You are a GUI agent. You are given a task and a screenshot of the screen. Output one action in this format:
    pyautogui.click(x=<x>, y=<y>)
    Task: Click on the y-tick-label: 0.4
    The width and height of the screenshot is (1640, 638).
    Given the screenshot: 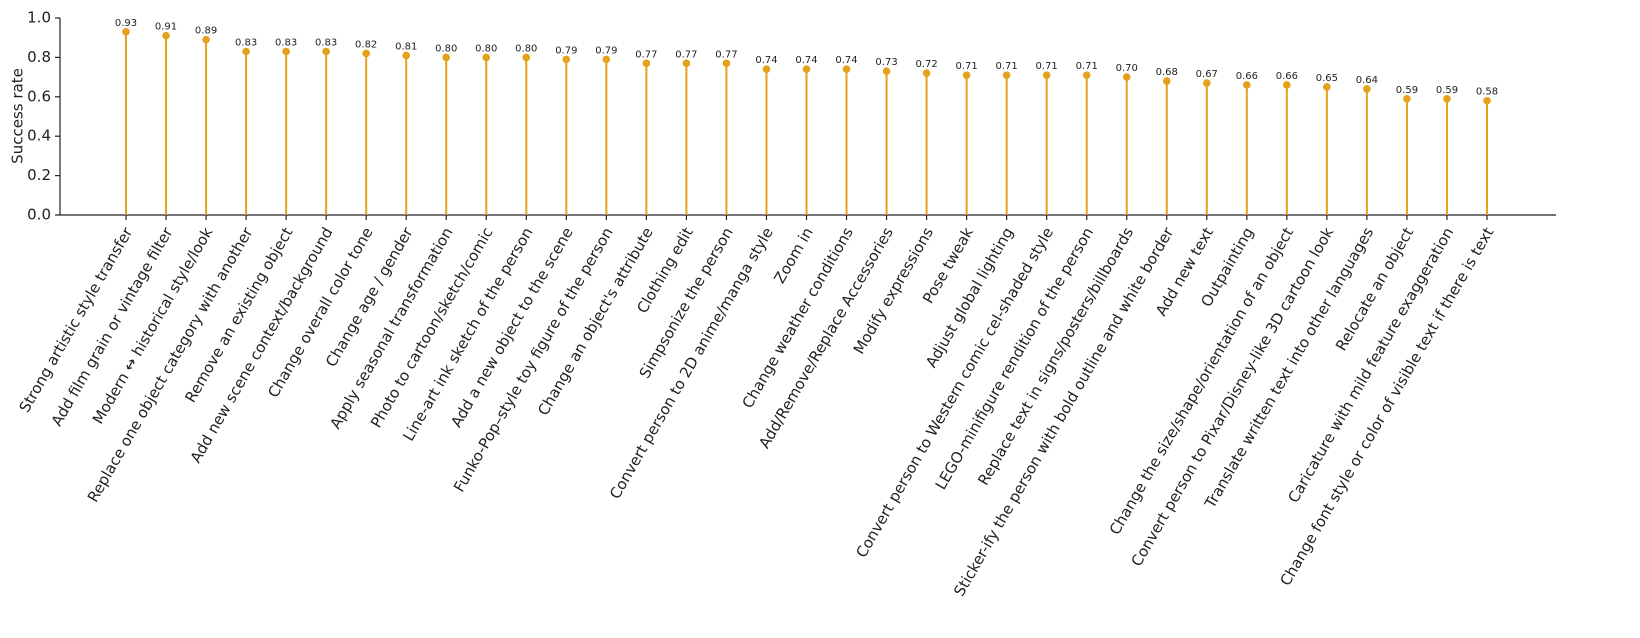 What is the action you would take?
    pyautogui.click(x=39, y=136)
    